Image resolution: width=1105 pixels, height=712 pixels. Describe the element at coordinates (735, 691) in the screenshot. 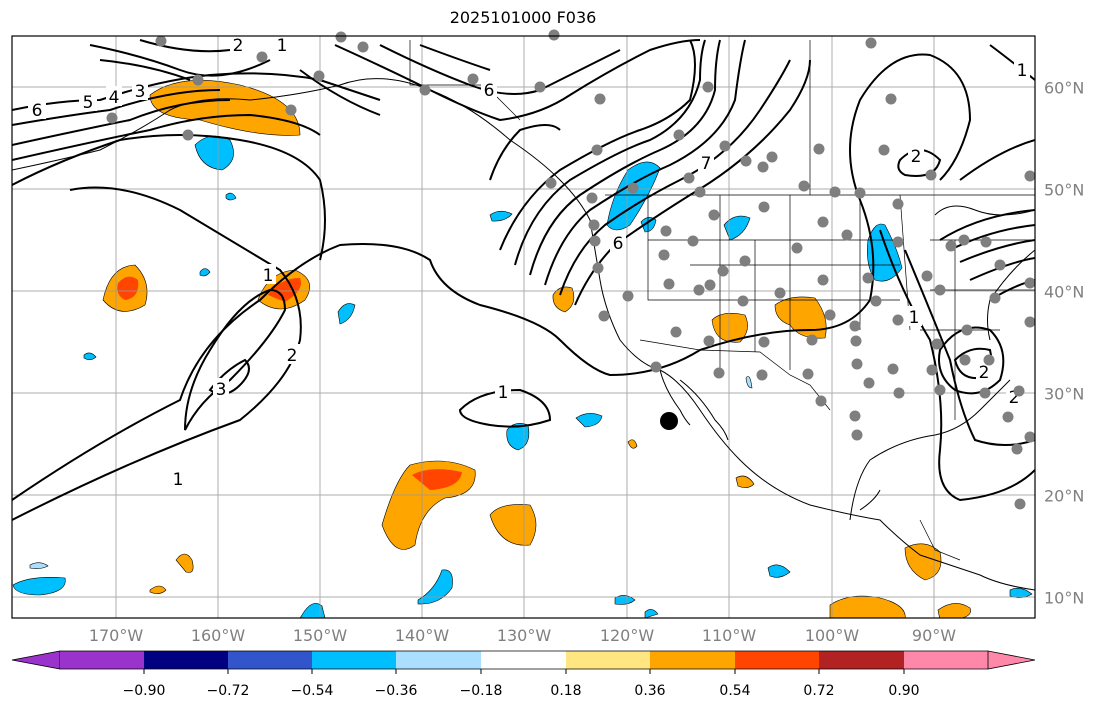

I see `colorbar-tick-label: 0.54` at that location.